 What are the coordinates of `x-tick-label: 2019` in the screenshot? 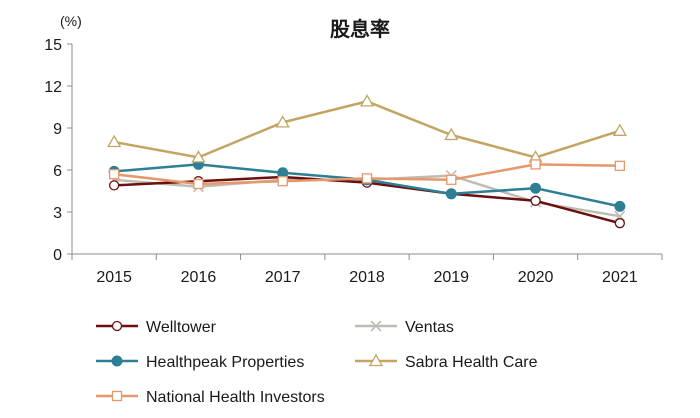 It's located at (451, 277).